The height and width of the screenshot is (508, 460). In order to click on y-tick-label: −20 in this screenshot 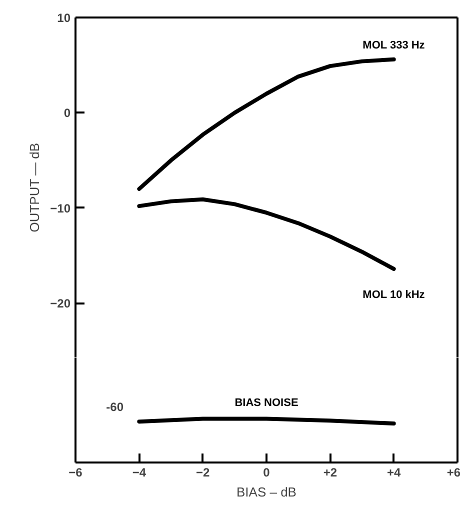, I will do `click(60, 303)`.